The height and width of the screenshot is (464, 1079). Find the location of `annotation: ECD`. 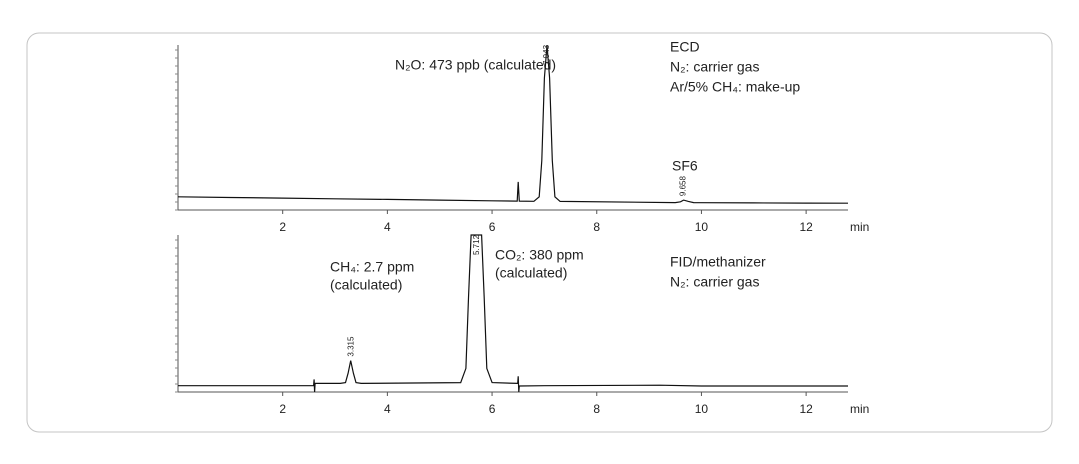

annotation: ECD is located at coordinates (685, 47).